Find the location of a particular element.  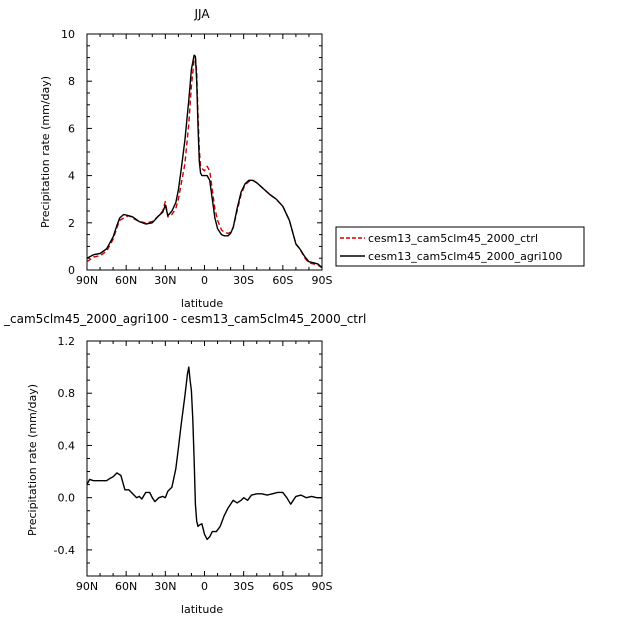

series-line-agri100 is located at coordinates (204, 161).